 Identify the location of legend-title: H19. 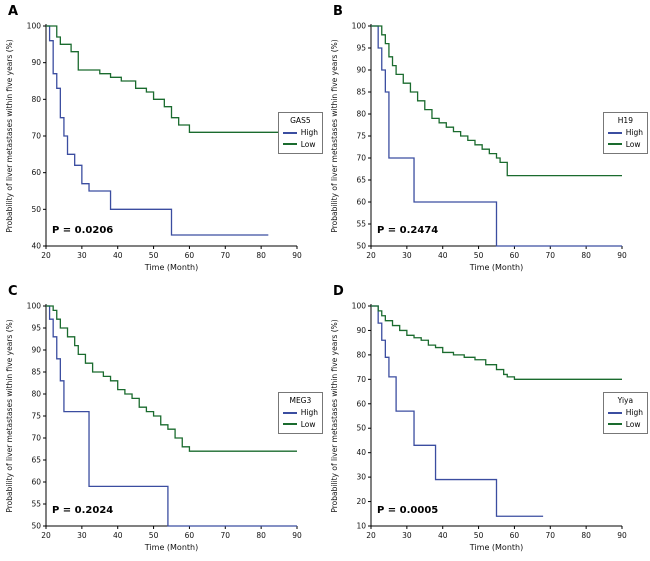
(625, 120).